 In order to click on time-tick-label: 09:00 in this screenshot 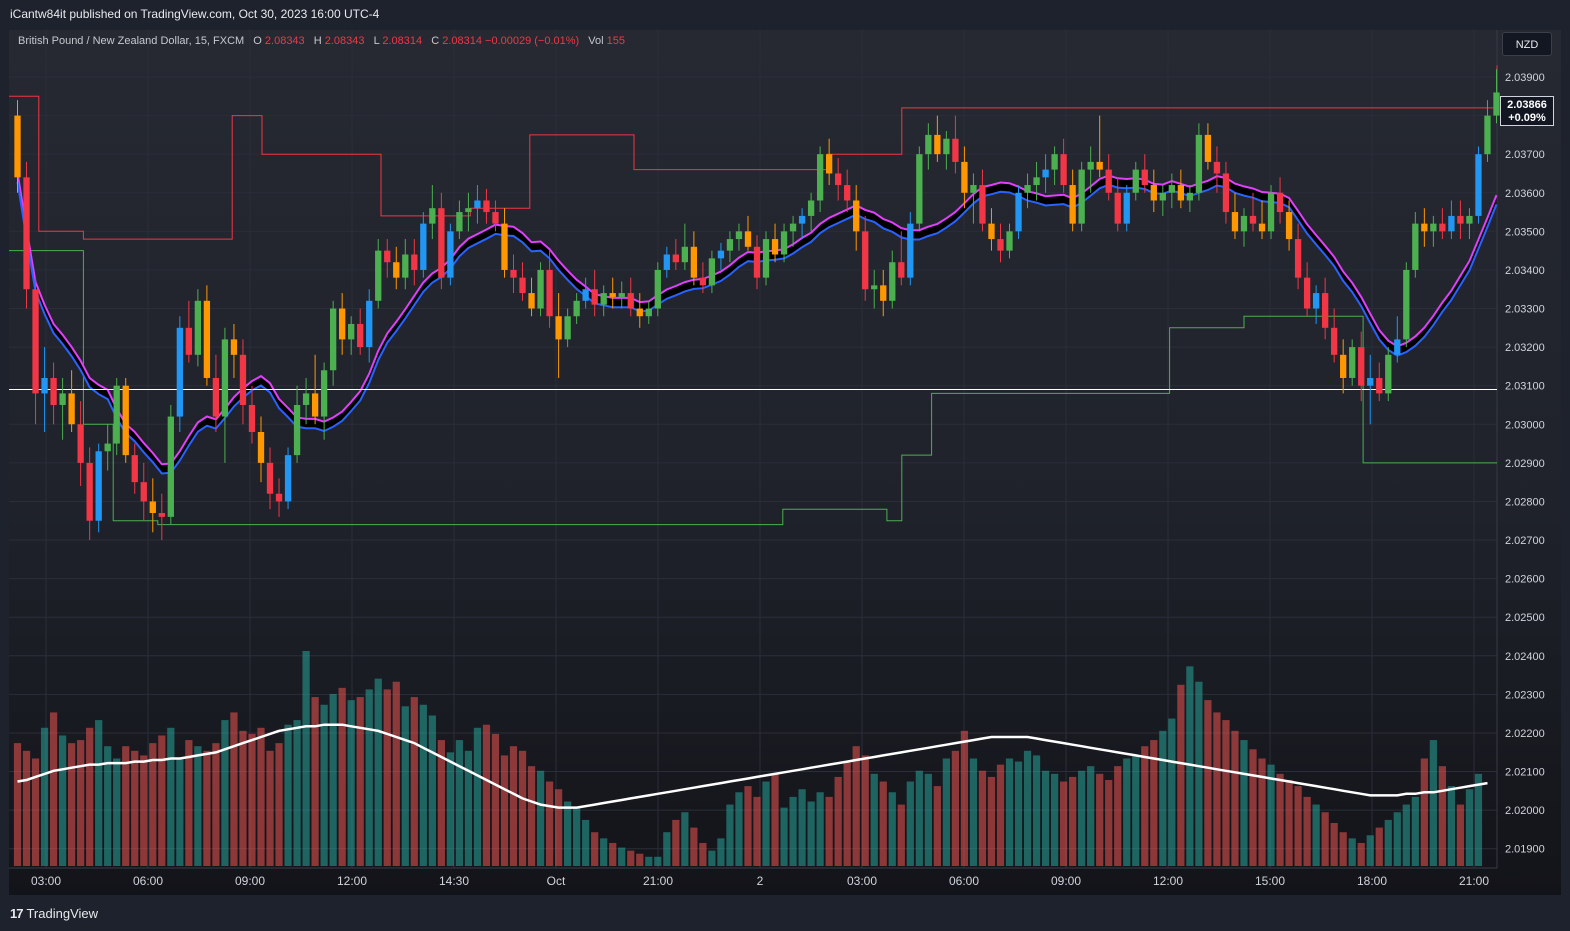, I will do `click(250, 881)`.